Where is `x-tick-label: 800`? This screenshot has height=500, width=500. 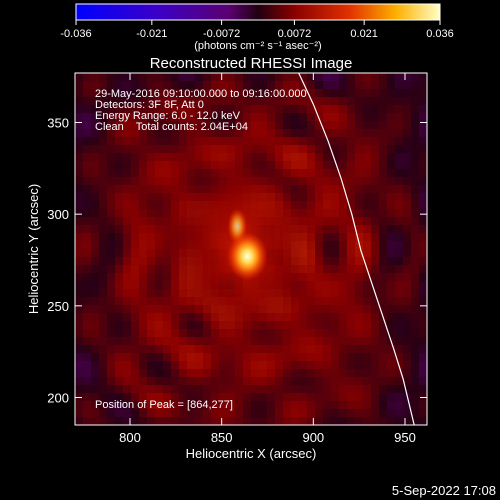
x-tick-label: 800 is located at coordinates (130, 437).